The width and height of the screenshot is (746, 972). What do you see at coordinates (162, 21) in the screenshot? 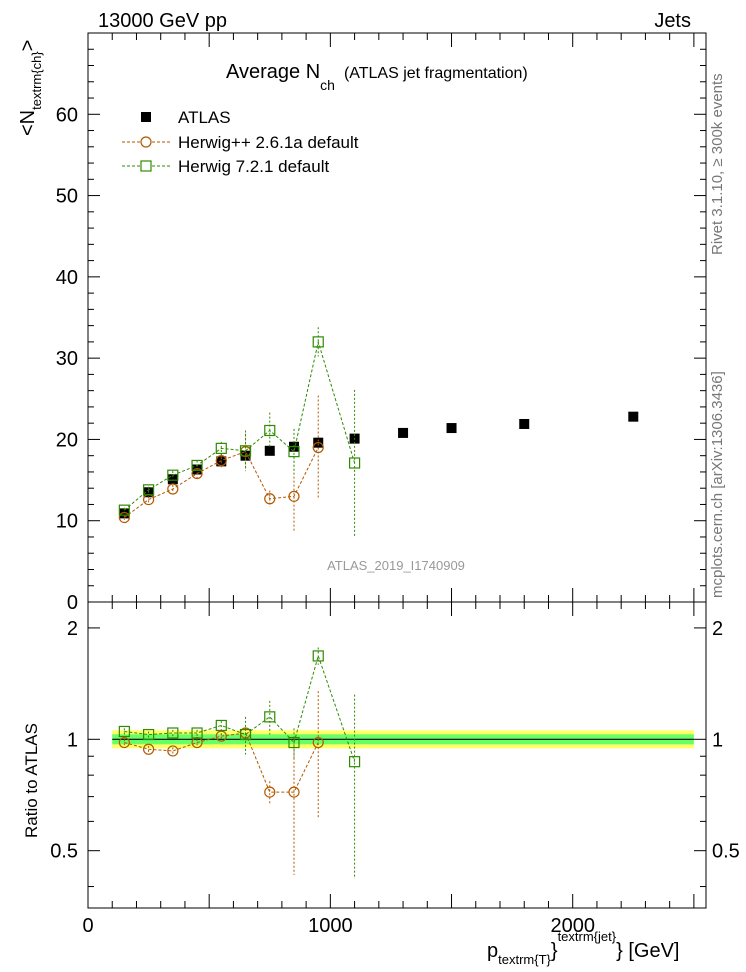
I see `beam-label: 13000 GeV pp` at bounding box center [162, 21].